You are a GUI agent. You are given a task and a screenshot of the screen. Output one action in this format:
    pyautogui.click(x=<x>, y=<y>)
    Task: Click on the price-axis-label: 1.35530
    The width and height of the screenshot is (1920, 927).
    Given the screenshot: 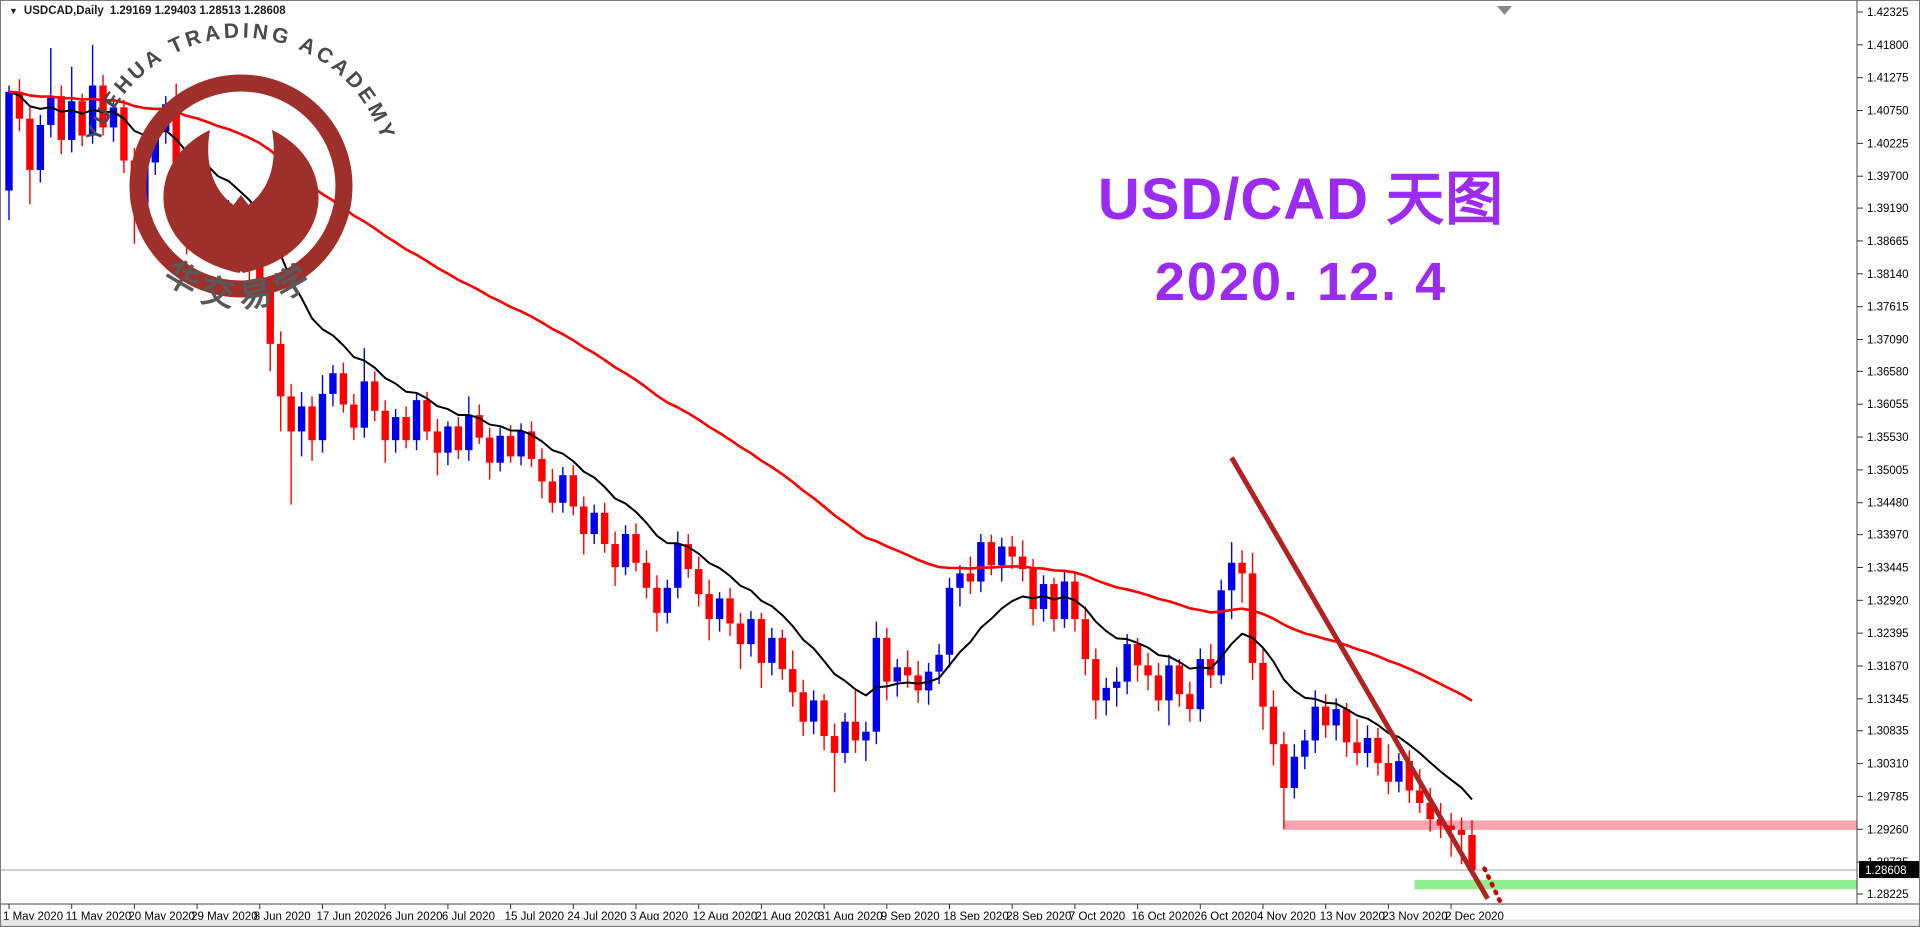 What is the action you would take?
    pyautogui.click(x=1888, y=438)
    